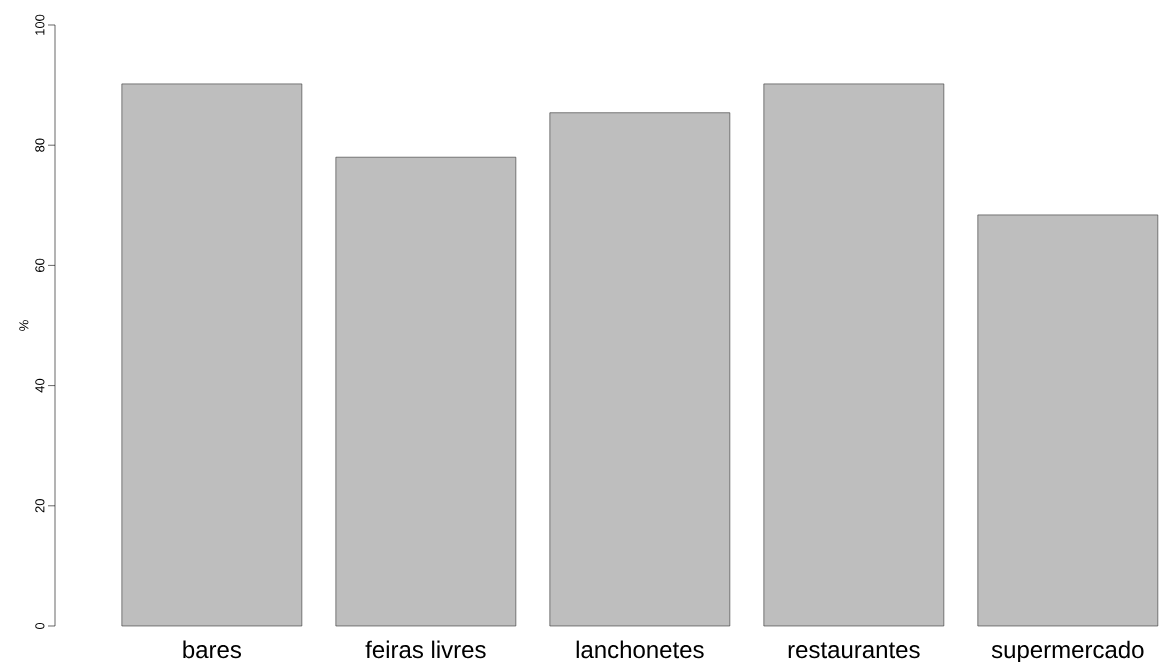 The image size is (1170, 662). What do you see at coordinates (212, 649) in the screenshot?
I see `x-tick-label: bares` at bounding box center [212, 649].